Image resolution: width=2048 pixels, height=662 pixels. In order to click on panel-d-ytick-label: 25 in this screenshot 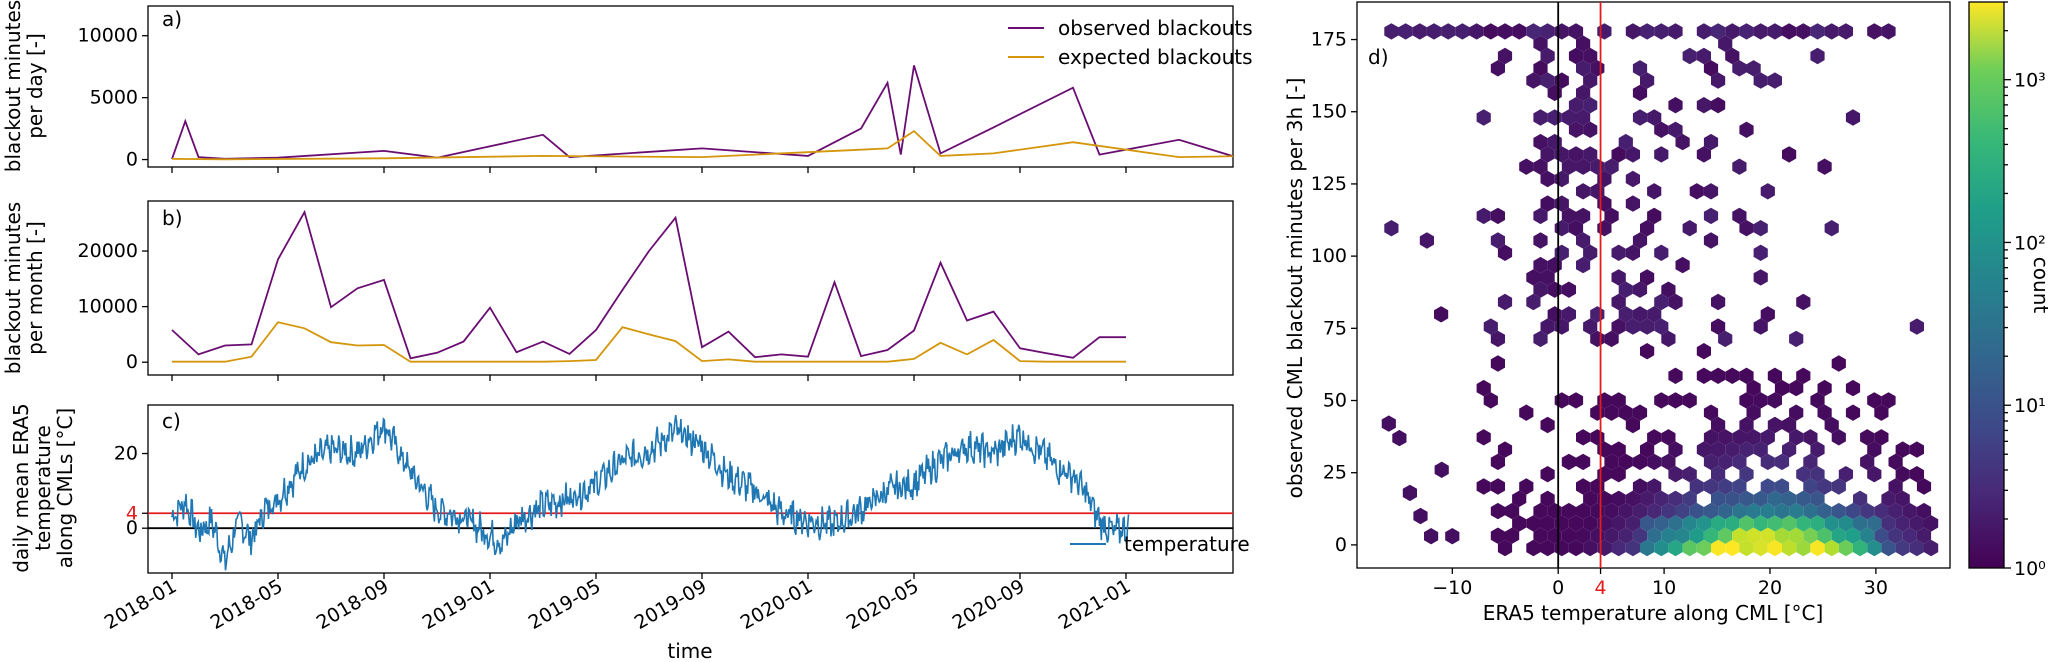, I will do `click(1335, 473)`.